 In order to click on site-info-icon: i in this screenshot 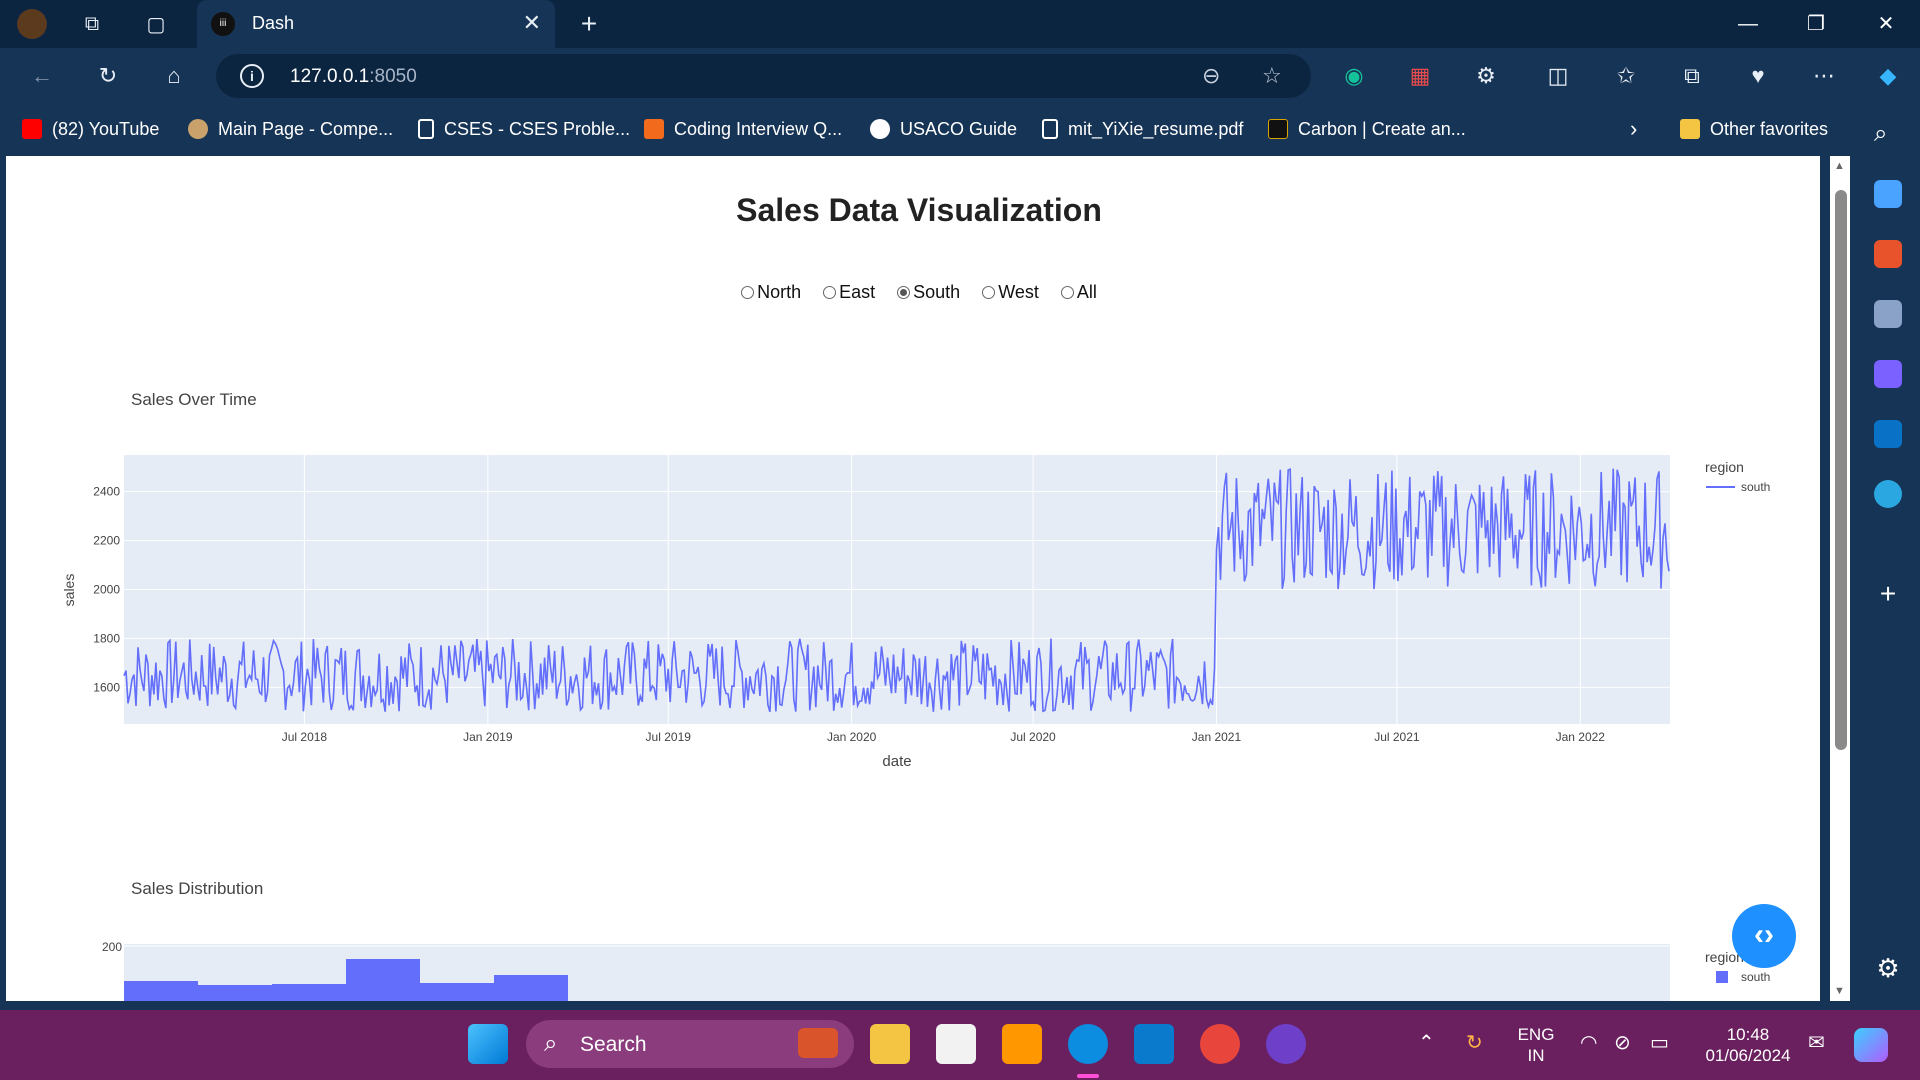, I will do `click(252, 76)`.